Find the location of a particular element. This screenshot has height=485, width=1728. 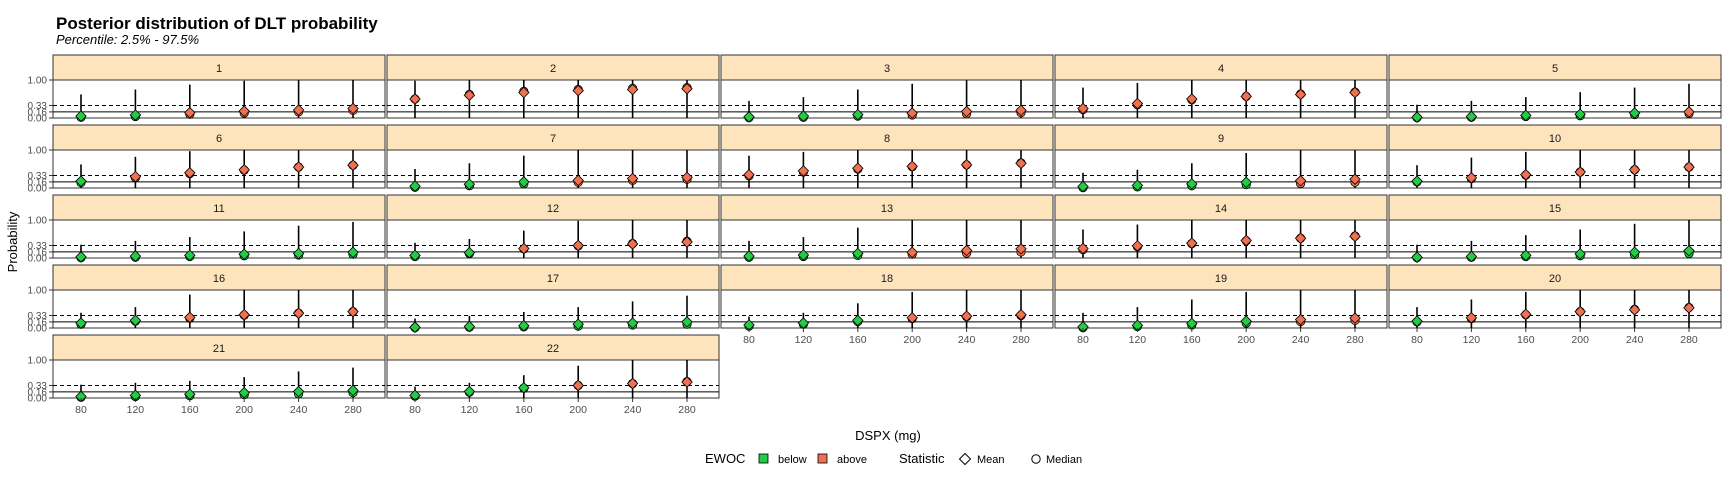

legend-title-ewoc: EWOC is located at coordinates (725, 458).